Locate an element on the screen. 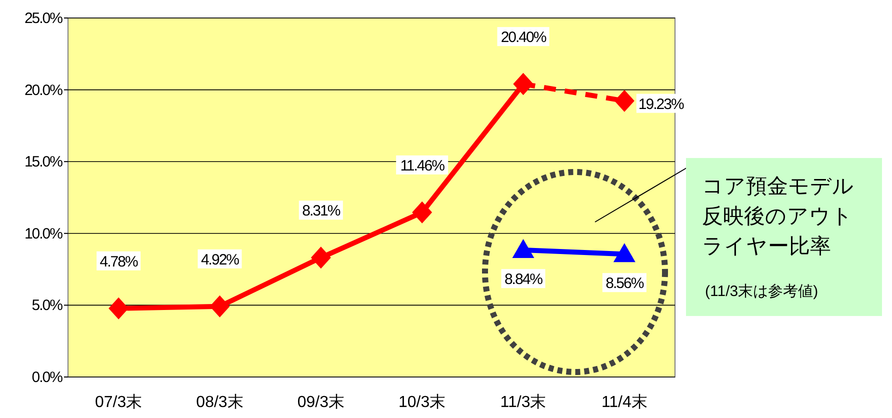  y-tick-label: 20.0% is located at coordinates (43, 90).